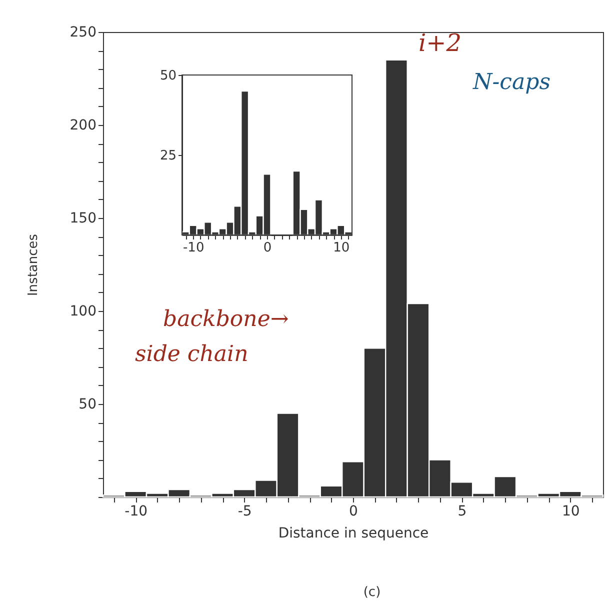 This screenshot has height=607, width=613. I want to click on annotation: backbone→, so click(226, 319).